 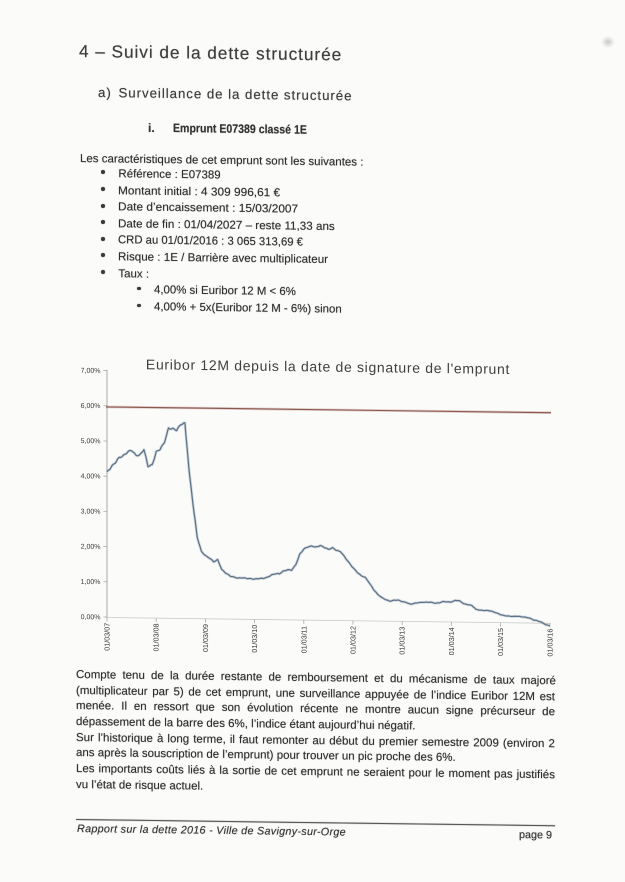 What do you see at coordinates (303, 640) in the screenshot?
I see `svg-text: 01/03/11` at bounding box center [303, 640].